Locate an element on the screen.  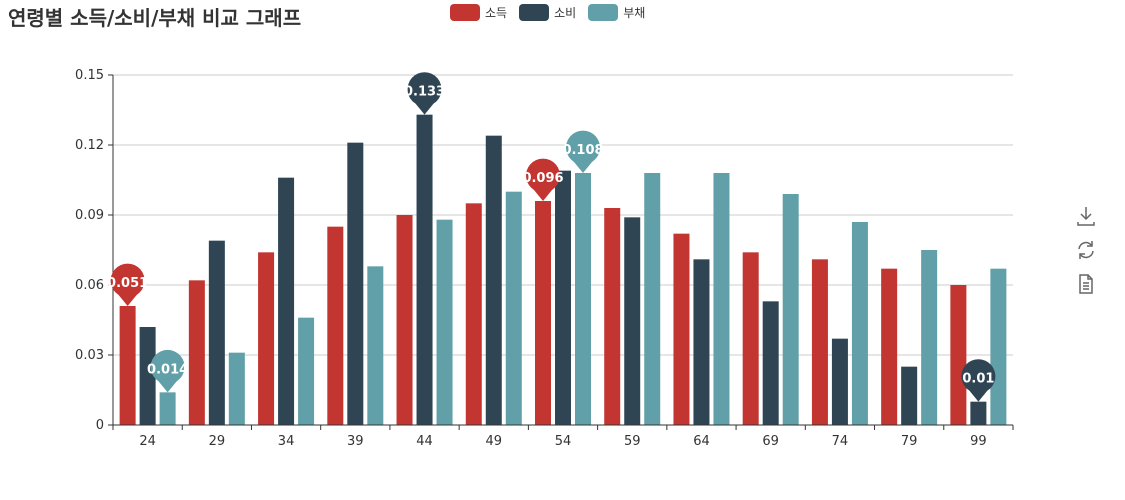
legend-swatch-debt is located at coordinates (603, 12).